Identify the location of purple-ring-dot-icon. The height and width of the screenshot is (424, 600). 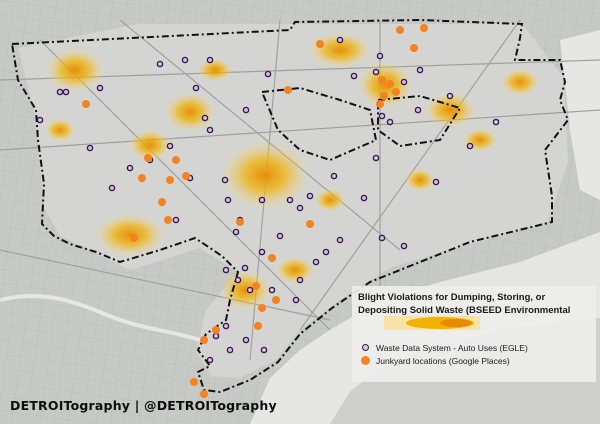
(365, 347).